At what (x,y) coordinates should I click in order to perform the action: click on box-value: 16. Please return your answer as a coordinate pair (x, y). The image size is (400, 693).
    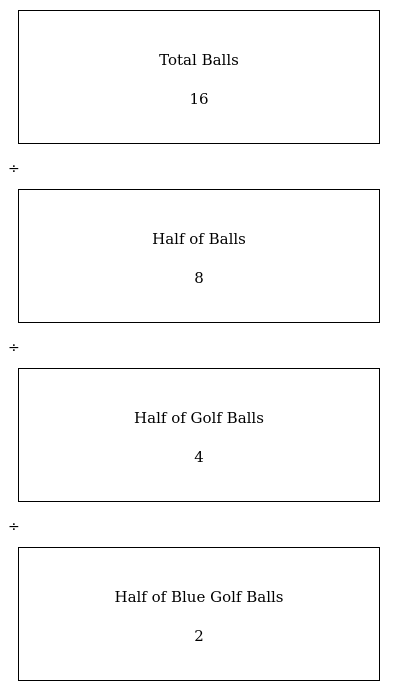
    Looking at the image, I should click on (199, 99).